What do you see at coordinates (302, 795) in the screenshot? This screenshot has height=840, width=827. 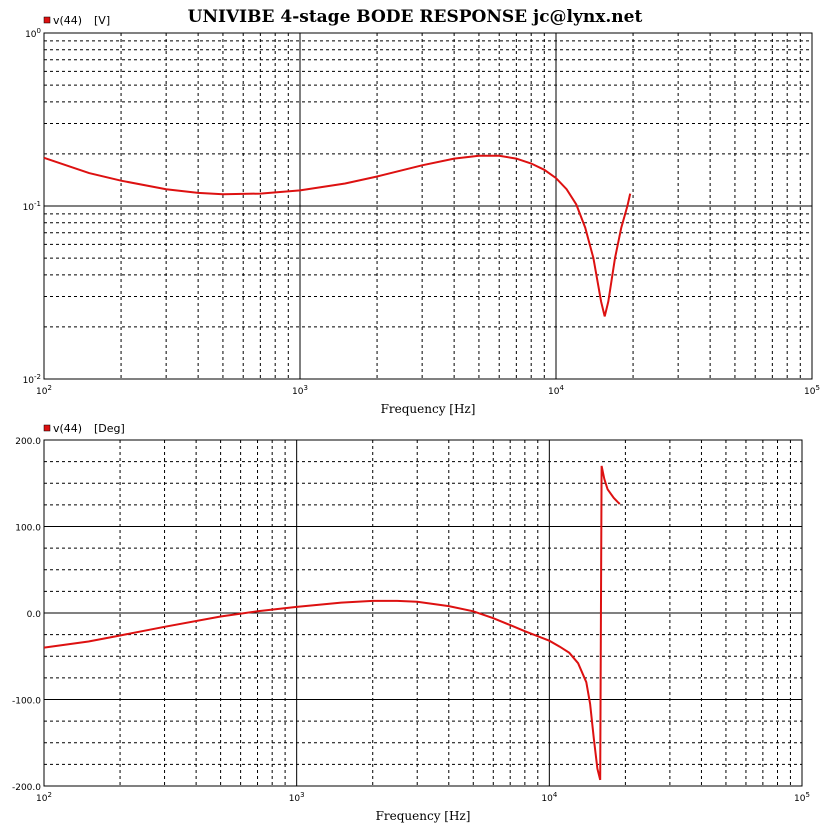 I see `chart1-x-tick-exponent: 3` at bounding box center [302, 795].